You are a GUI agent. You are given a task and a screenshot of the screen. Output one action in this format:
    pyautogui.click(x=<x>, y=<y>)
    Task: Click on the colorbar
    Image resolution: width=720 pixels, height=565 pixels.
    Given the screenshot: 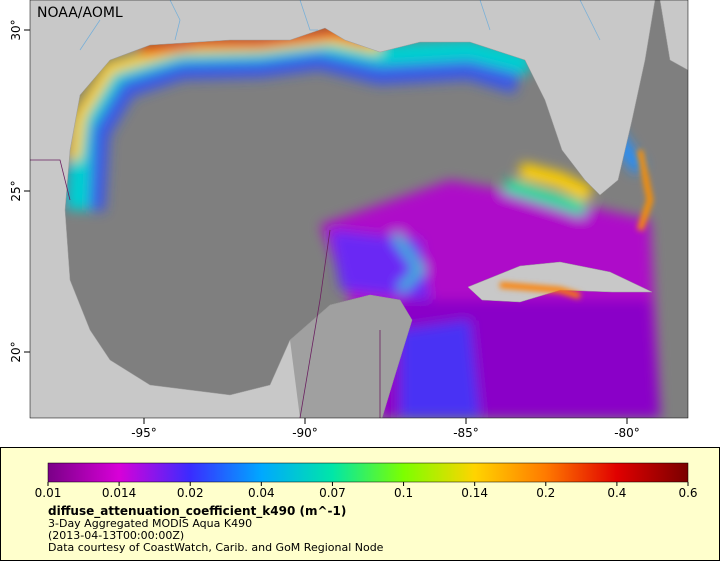 What is the action you would take?
    pyautogui.click(x=368, y=472)
    